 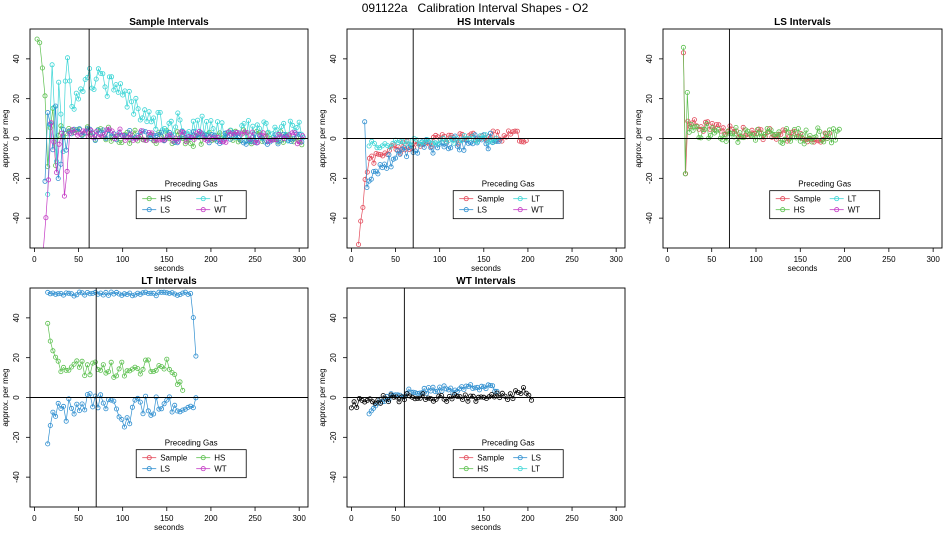 I want to click on chart-title: HS Intervals, so click(x=486, y=22).